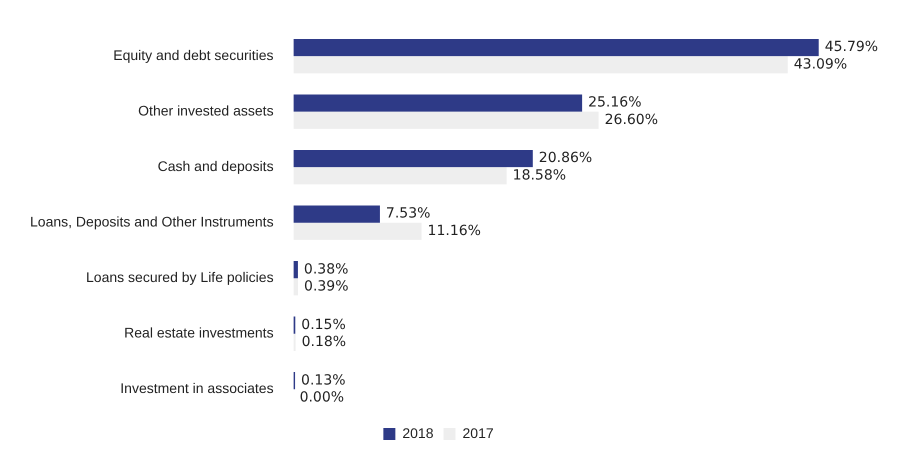  What do you see at coordinates (197, 388) in the screenshot?
I see `y-tick-label: Investment in associates` at bounding box center [197, 388].